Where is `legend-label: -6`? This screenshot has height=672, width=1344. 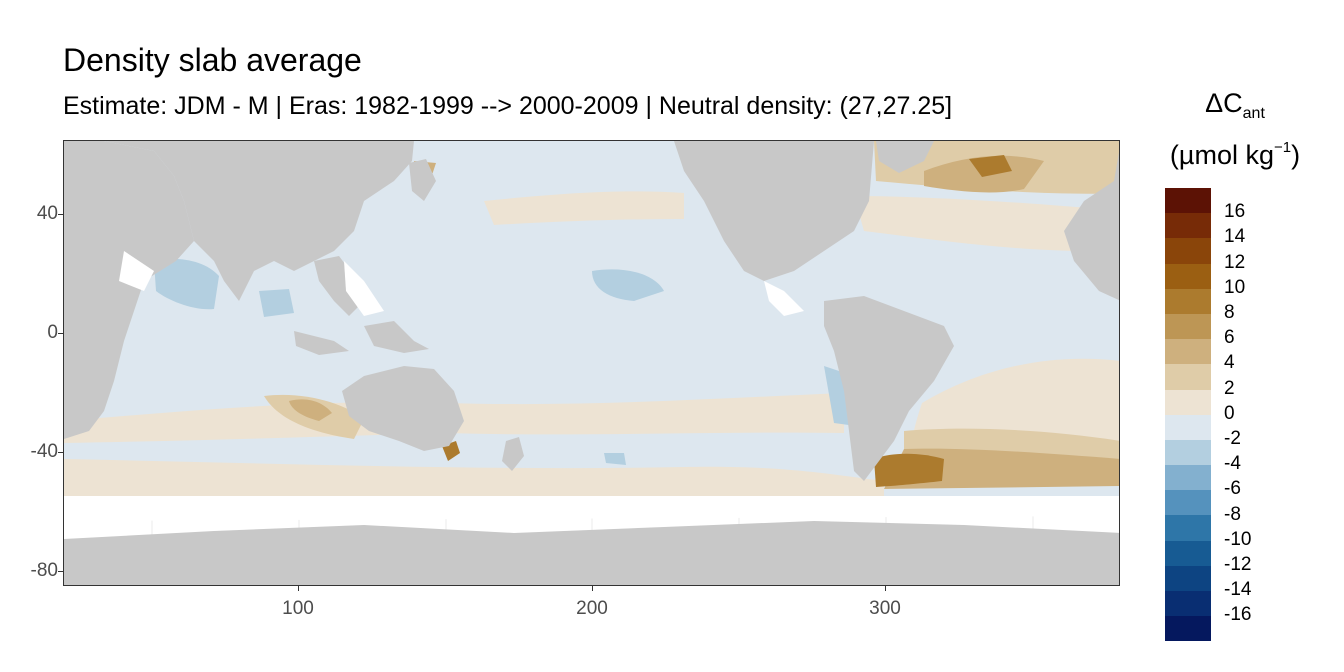
legend-label: -6 is located at coordinates (1232, 489).